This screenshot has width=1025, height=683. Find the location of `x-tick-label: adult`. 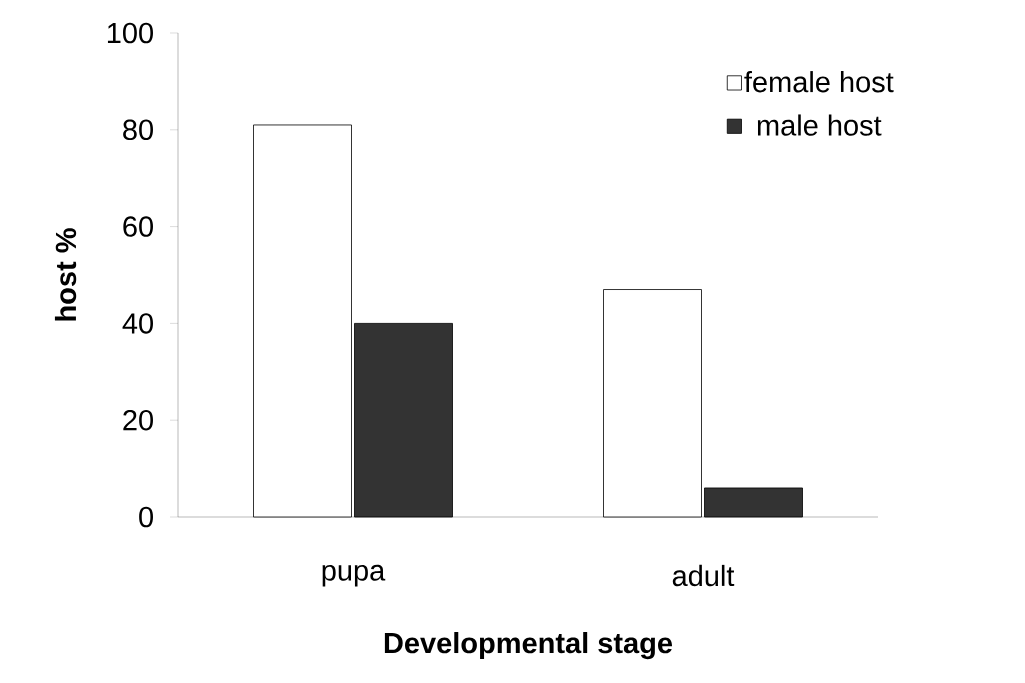

x-tick-label: adult is located at coordinates (703, 575).